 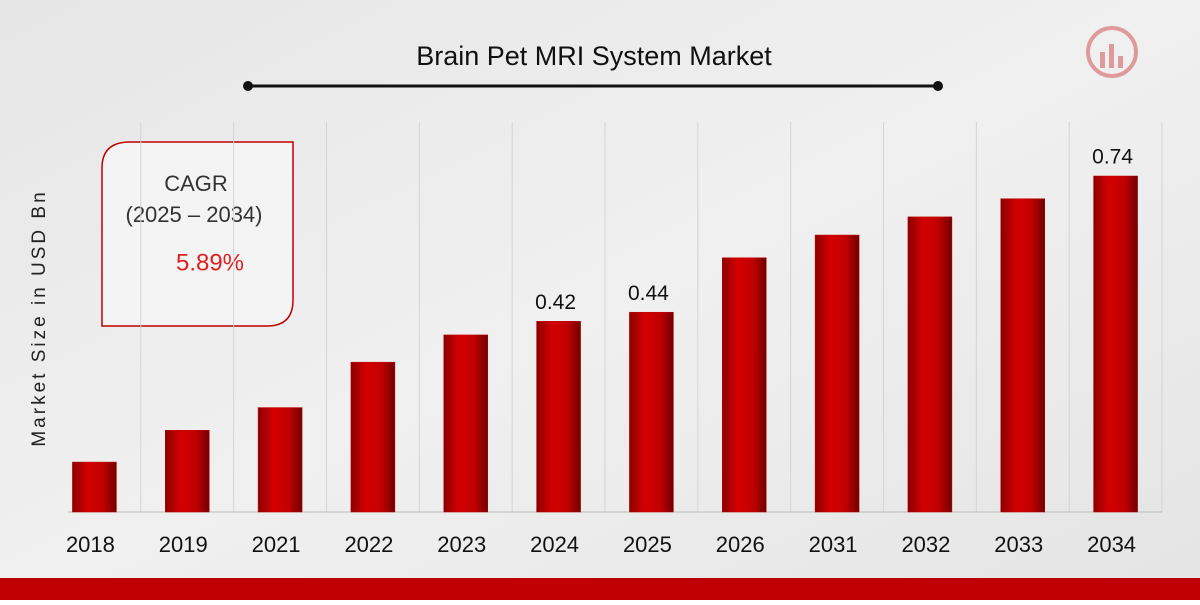 I want to click on cagr-box, so click(x=197, y=234).